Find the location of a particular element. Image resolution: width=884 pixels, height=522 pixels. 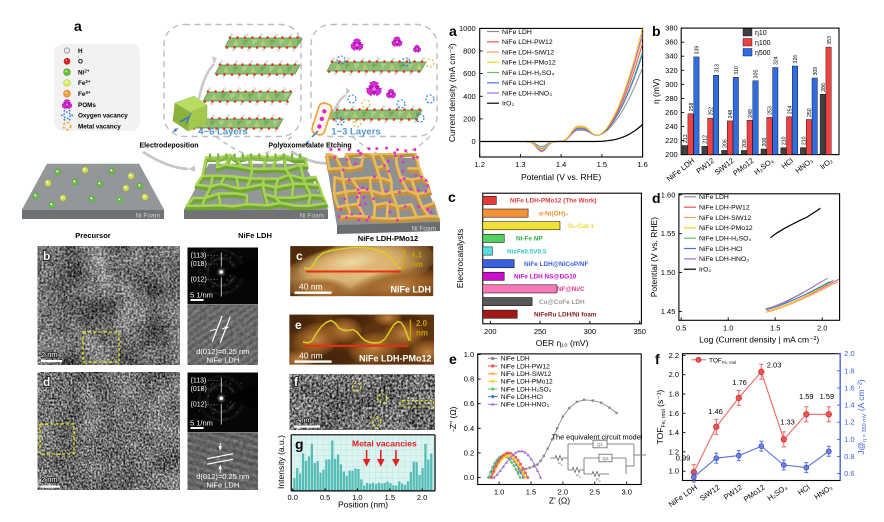

svg-text: Fe2+ is located at coordinates (84, 83).